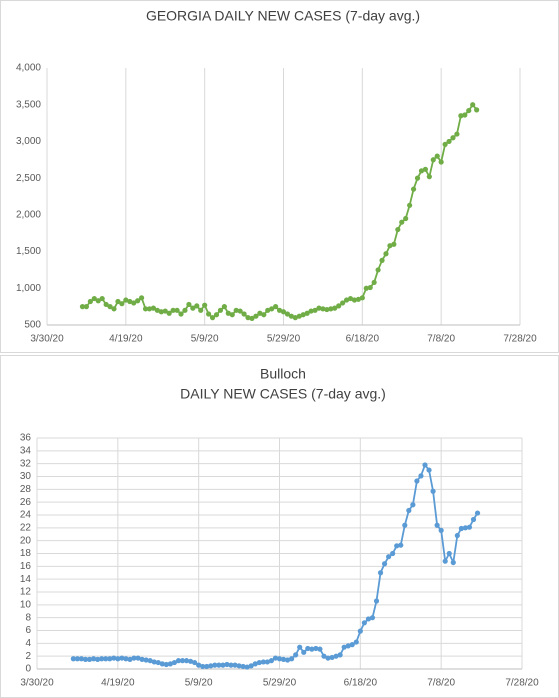 This screenshot has height=698, width=559. What do you see at coordinates (26, 527) in the screenshot?
I see `y-tick-label: 22` at bounding box center [26, 527].